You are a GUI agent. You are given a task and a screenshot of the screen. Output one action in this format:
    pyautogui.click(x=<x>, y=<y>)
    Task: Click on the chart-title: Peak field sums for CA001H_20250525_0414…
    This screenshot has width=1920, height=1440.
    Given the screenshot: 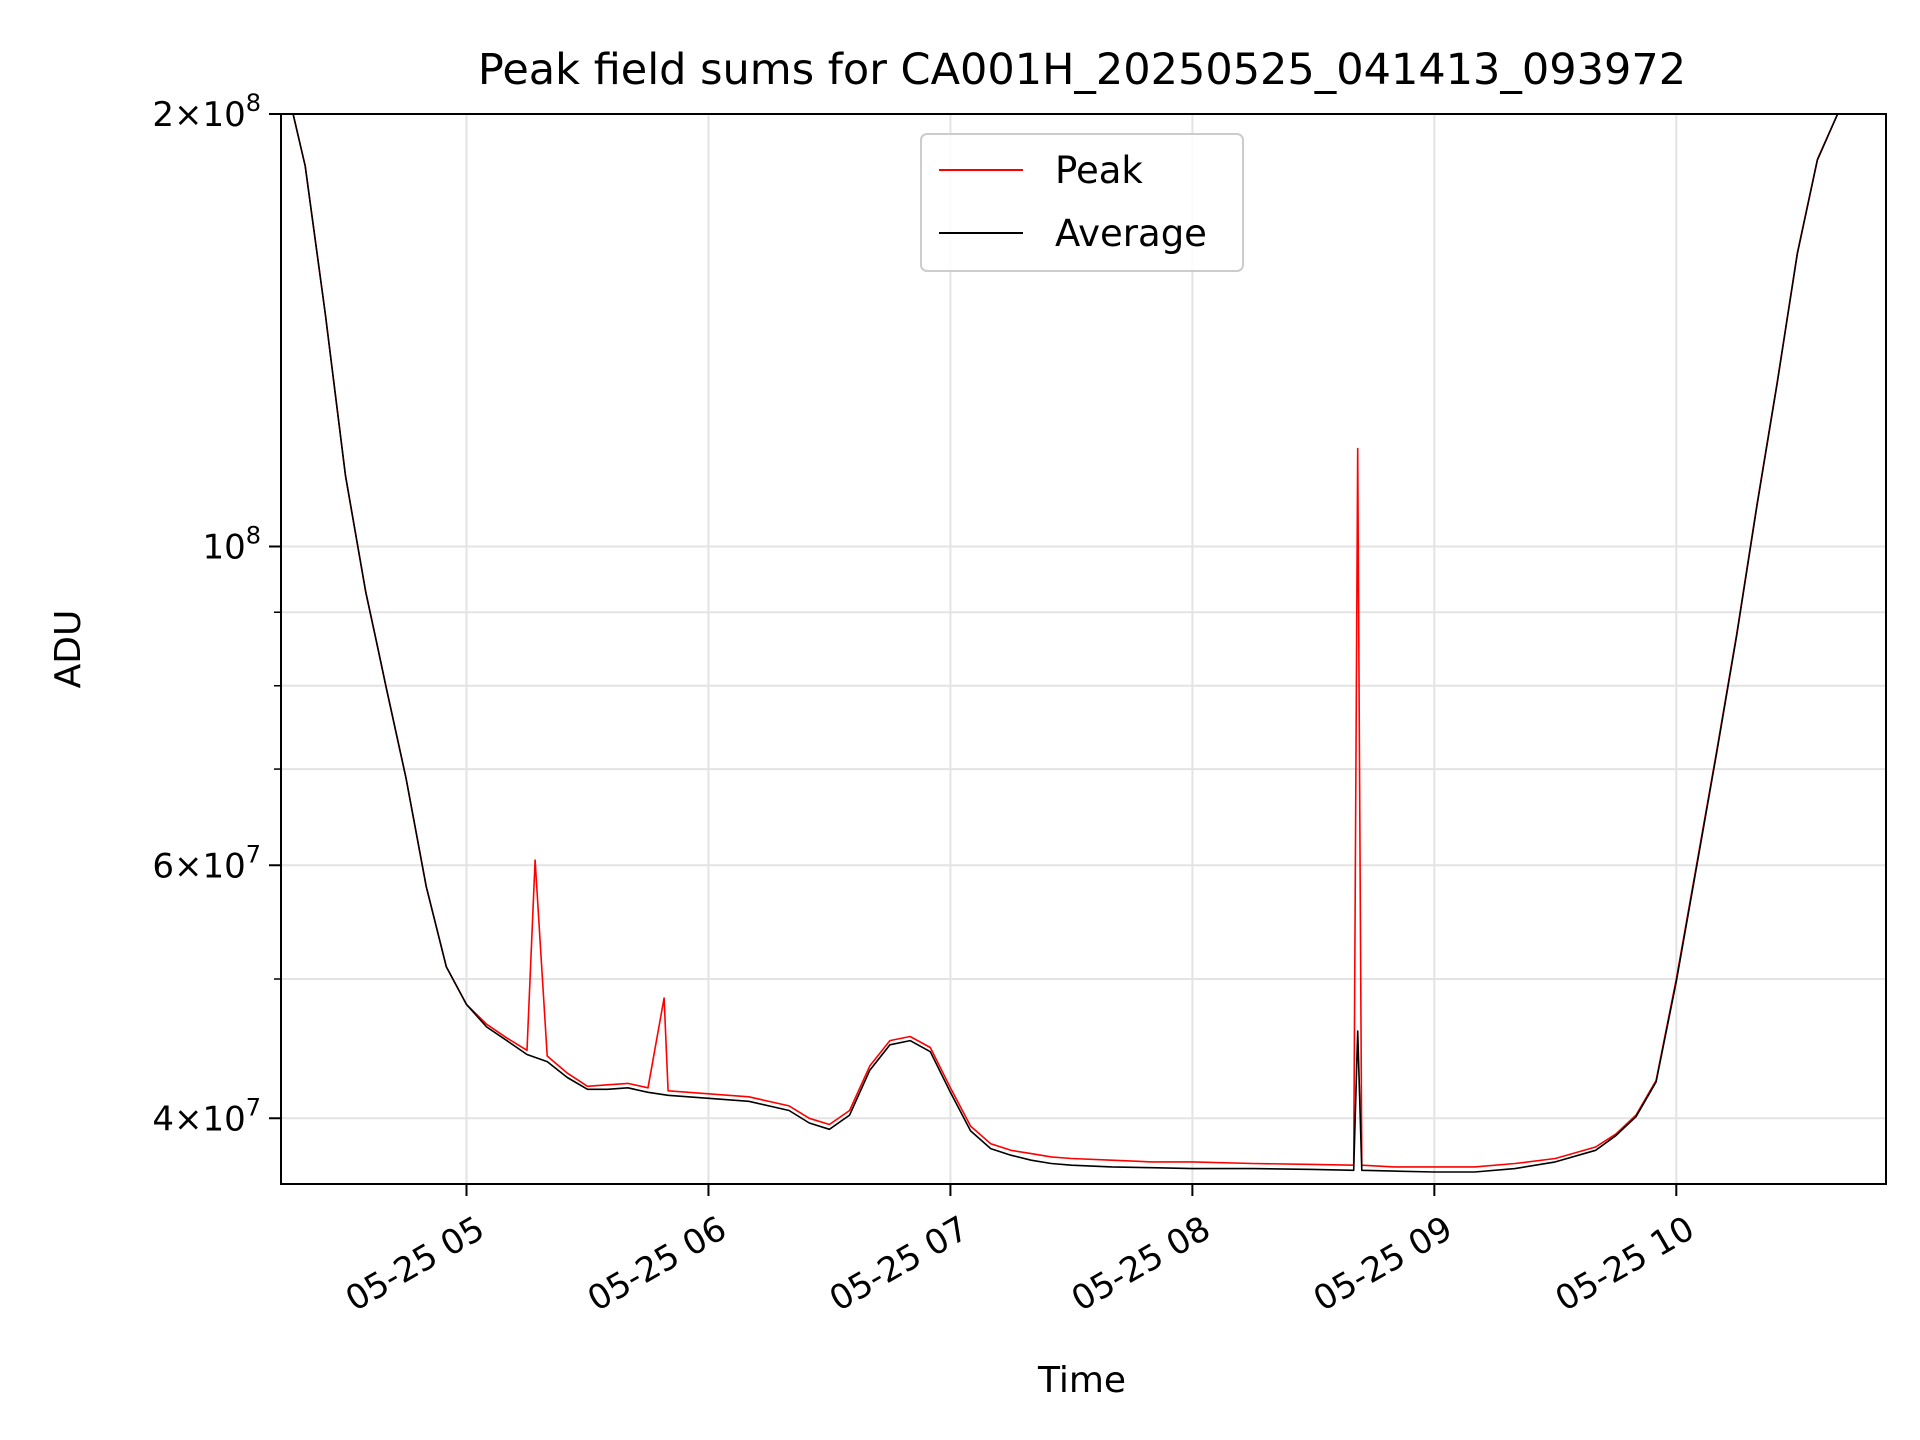 What is the action you would take?
    pyautogui.click(x=1082, y=70)
    